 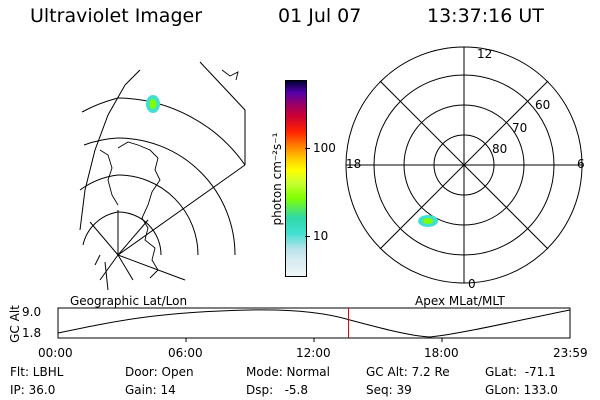 What do you see at coordinates (129, 301) in the screenshot?
I see `geographic-map-label: Geographic Lat/Lon` at bounding box center [129, 301].